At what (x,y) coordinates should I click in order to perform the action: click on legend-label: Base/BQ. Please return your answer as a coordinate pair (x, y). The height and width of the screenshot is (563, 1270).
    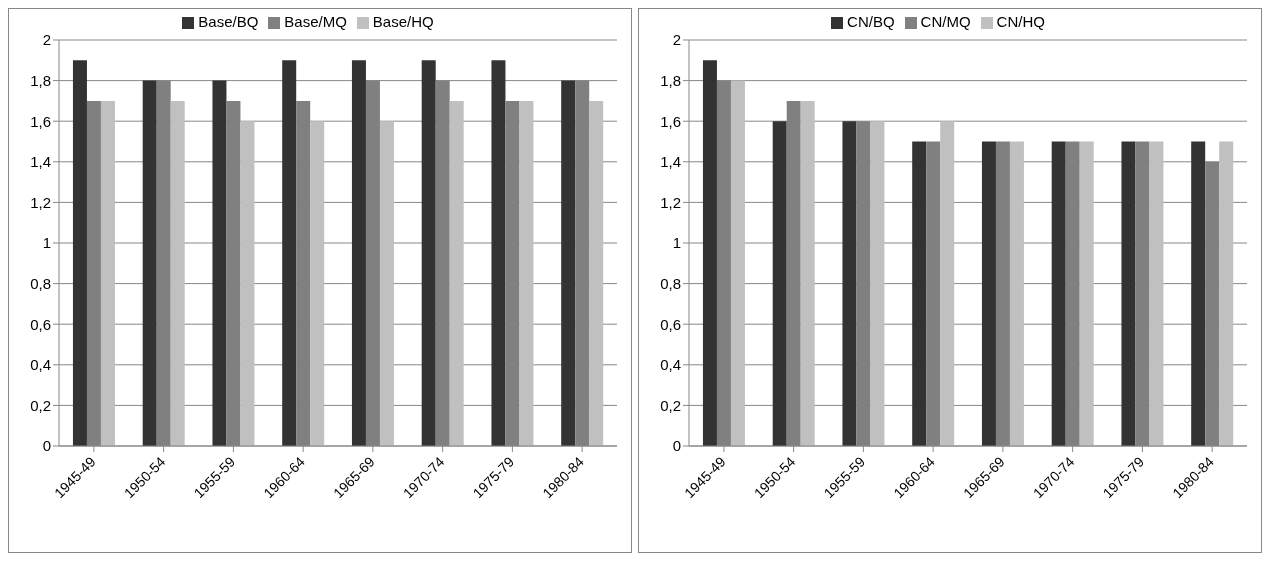
    Looking at the image, I should click on (228, 21).